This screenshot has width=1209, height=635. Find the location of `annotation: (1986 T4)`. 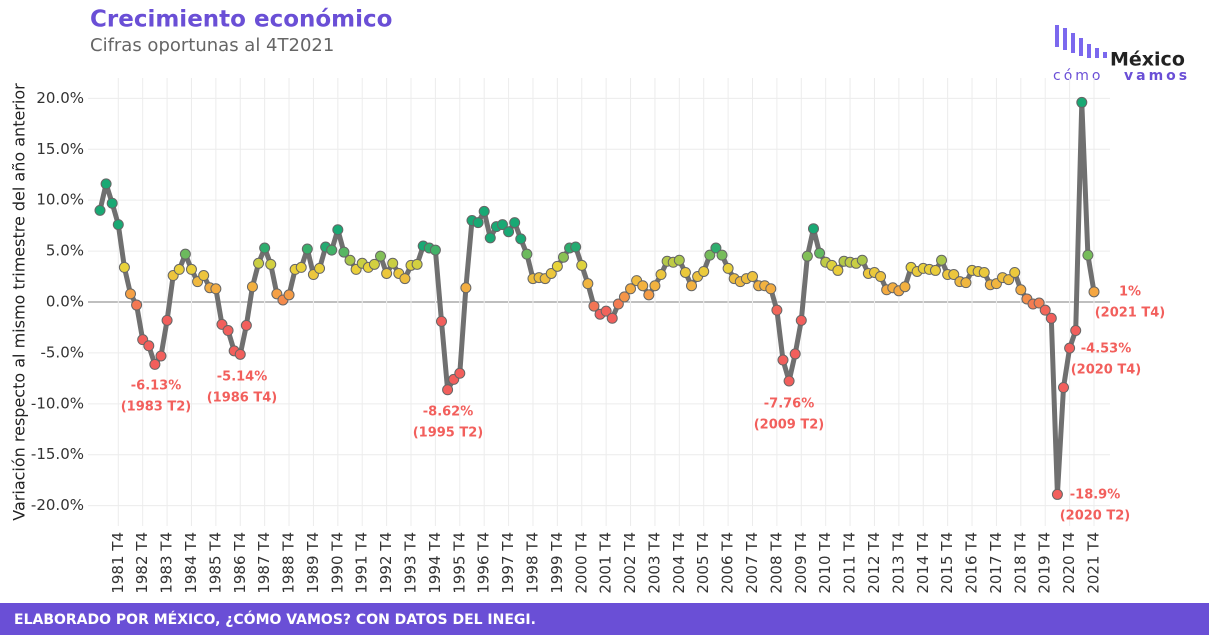

annotation: (1986 T4) is located at coordinates (242, 398).